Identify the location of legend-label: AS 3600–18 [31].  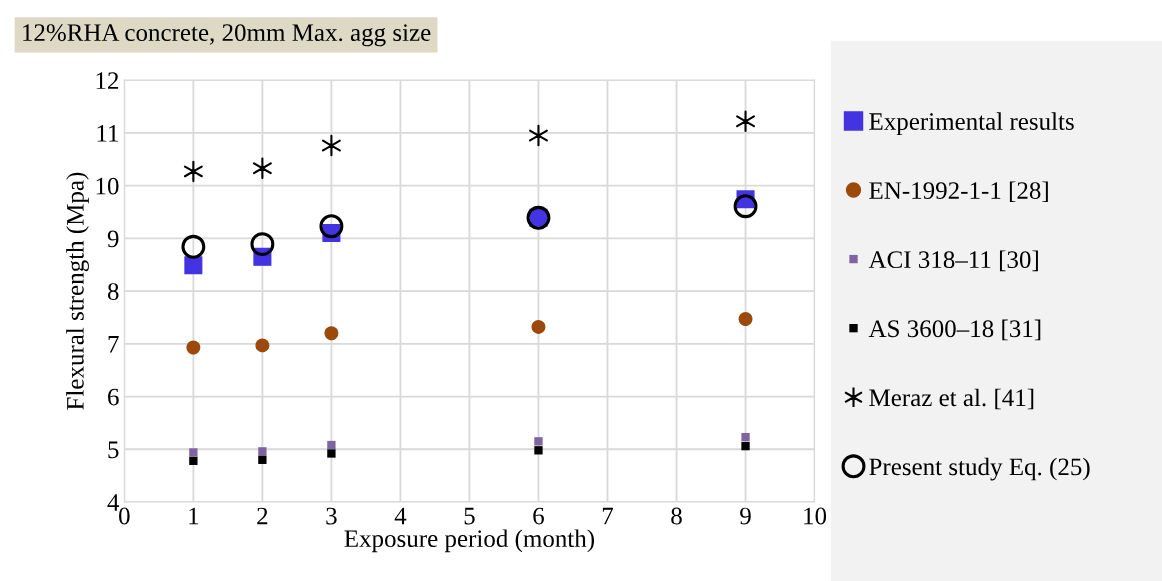
(954, 330).